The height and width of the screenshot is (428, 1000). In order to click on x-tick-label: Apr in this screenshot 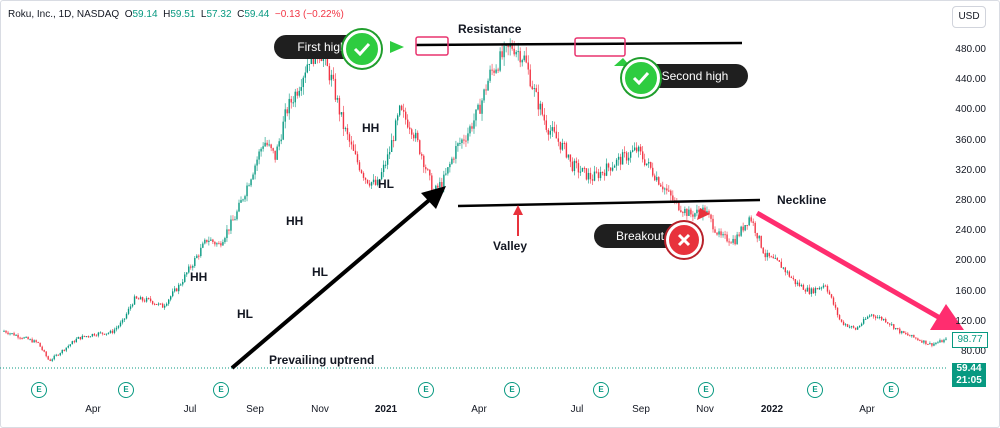, I will do `click(93, 409)`.